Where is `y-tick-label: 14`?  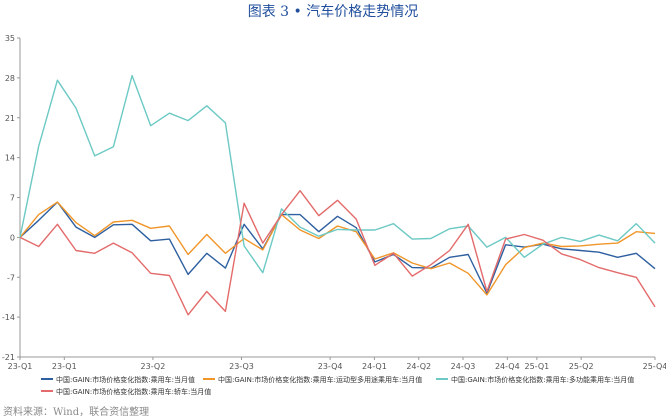 y-tick-label: 14 is located at coordinates (10, 158).